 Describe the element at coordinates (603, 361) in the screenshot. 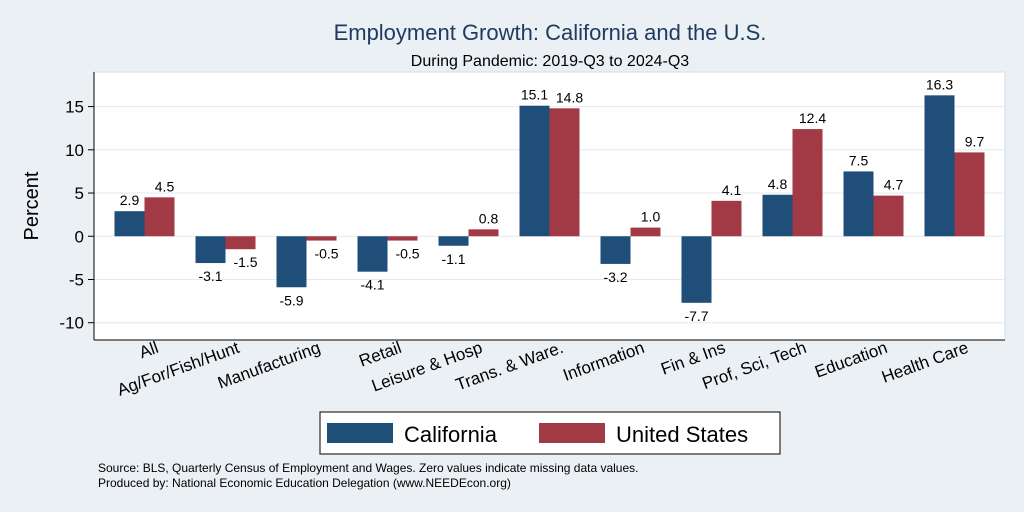

I see `x-category-label: Information` at that location.